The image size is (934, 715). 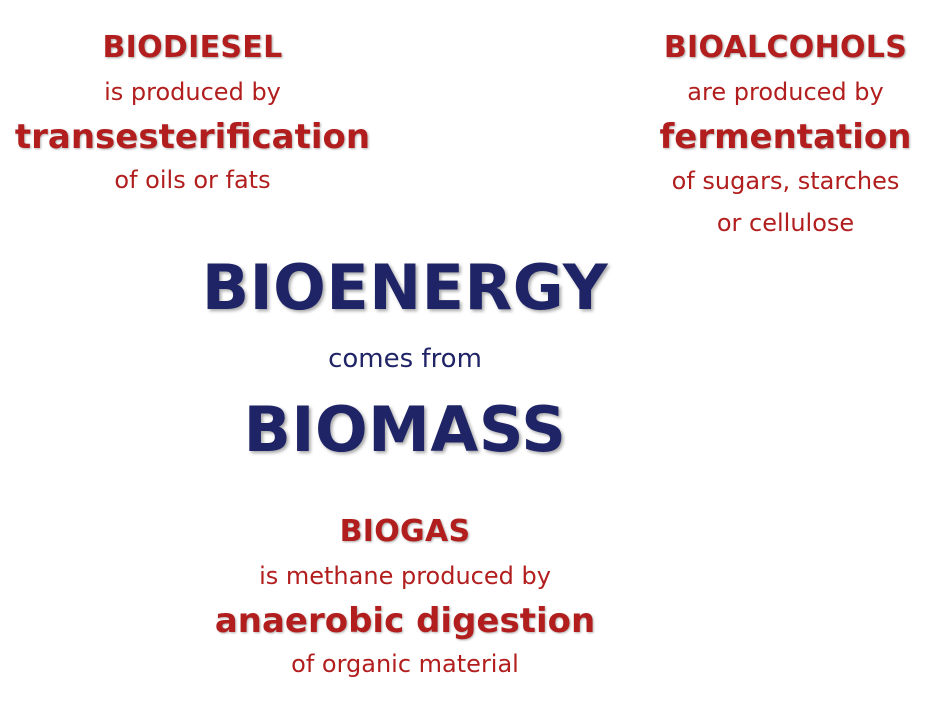 What do you see at coordinates (405, 531) in the screenshot?
I see `biogas-title: BIOGAS` at bounding box center [405, 531].